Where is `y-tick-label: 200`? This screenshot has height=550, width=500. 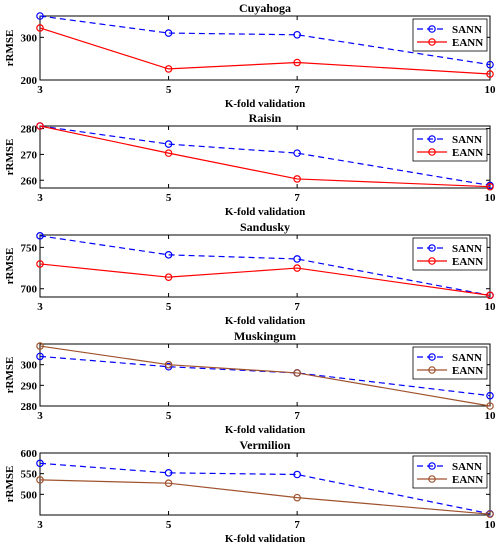 y-tick-label: 200 is located at coordinates (29, 81).